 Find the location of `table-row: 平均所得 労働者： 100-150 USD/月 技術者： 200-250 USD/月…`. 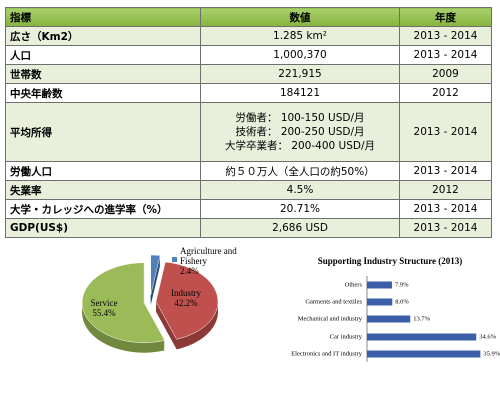

table-row: 平均所得 労働者： 100-150 USD/月 技術者： 200-250 USD/月… is located at coordinates (248, 132).